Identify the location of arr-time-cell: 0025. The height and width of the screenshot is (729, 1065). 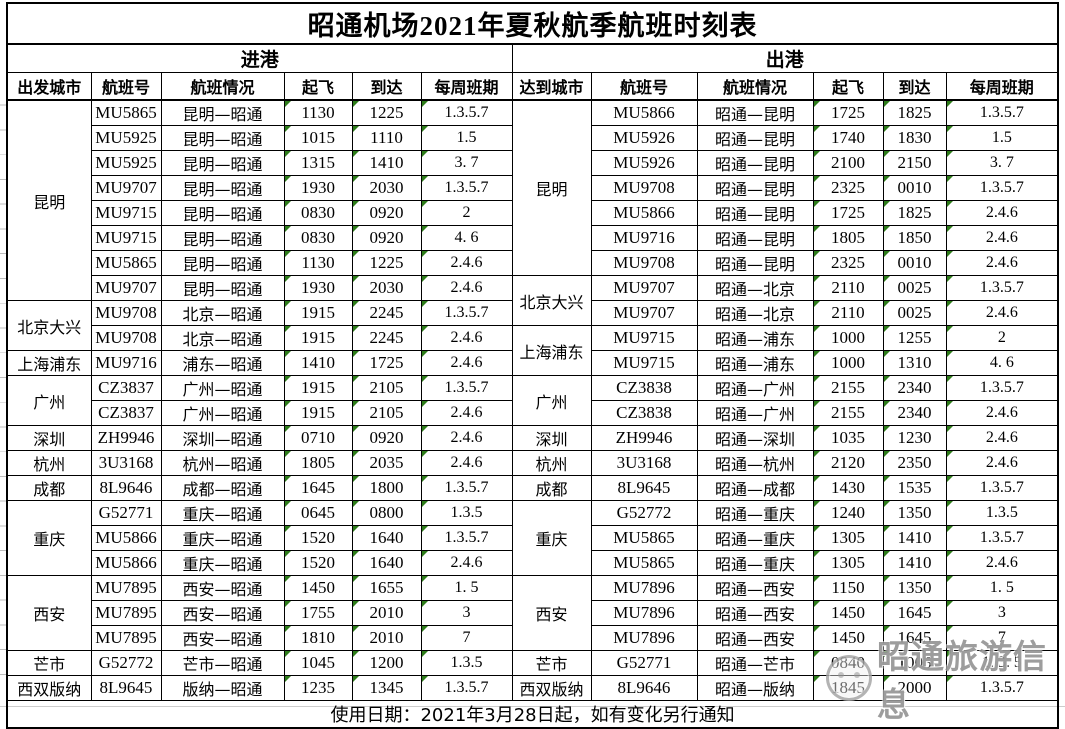
(914, 313).